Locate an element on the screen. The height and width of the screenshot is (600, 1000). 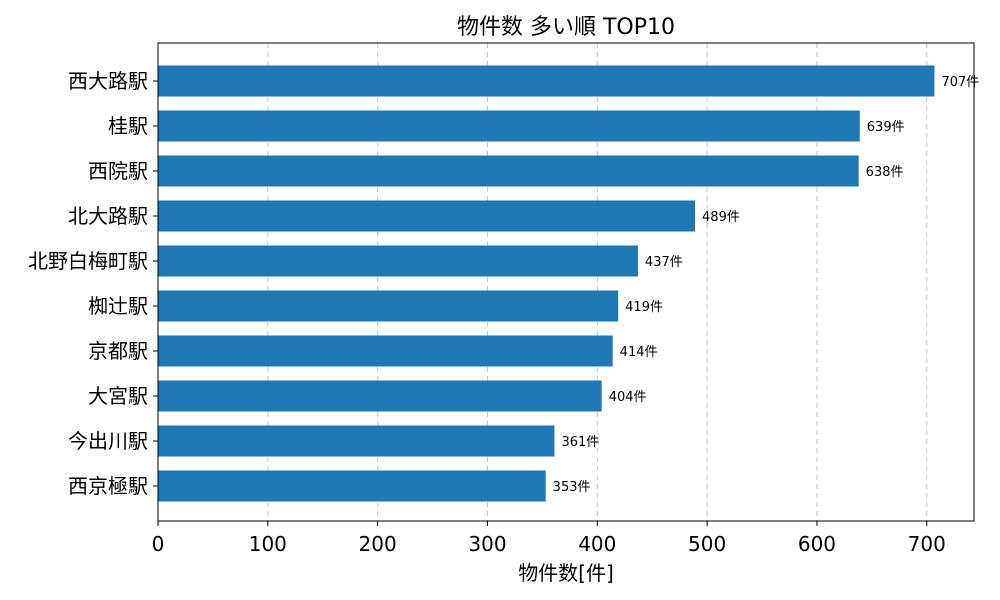
category-label: 西大路駅 is located at coordinates (108, 81).